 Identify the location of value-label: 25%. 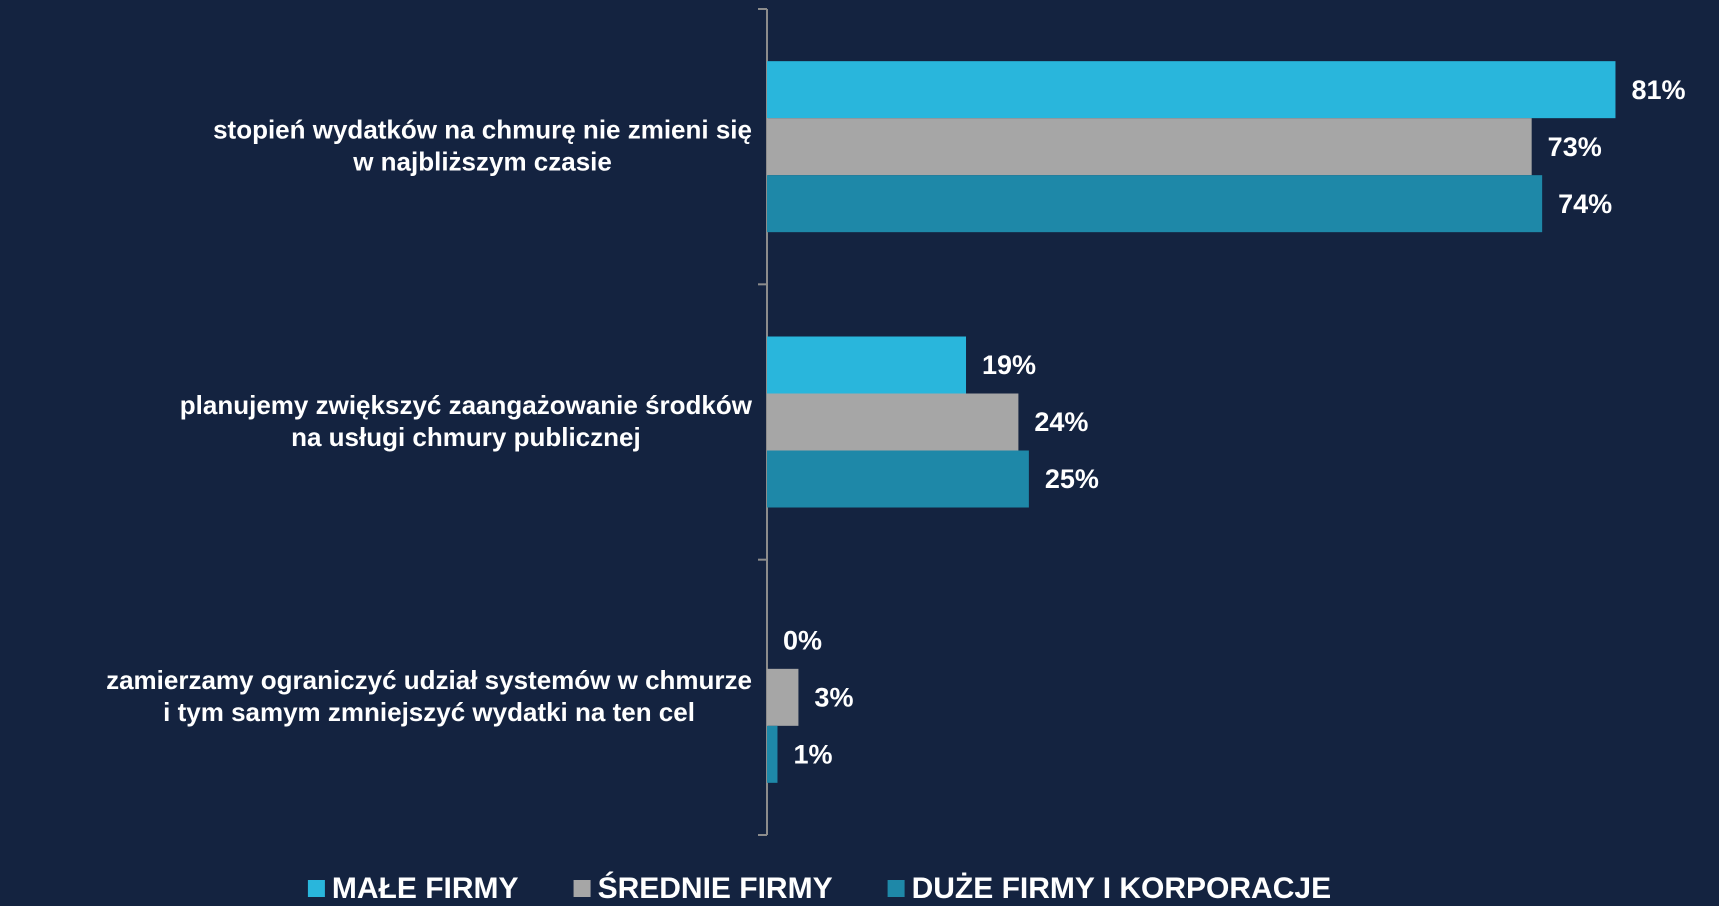
(1072, 479).